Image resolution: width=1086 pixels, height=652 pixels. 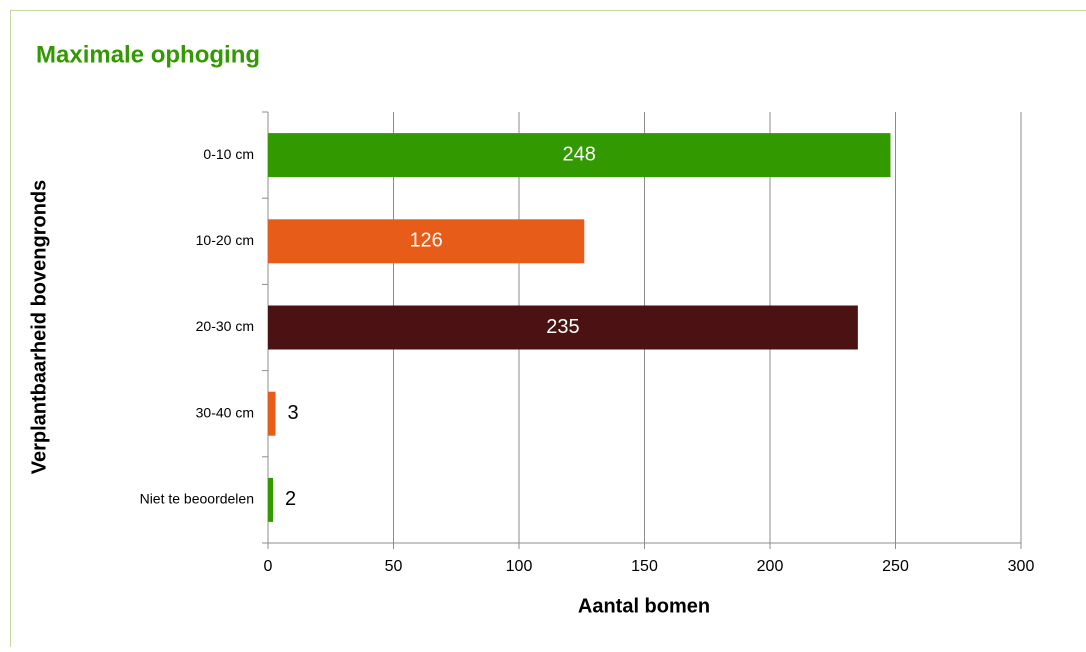 I want to click on data-label: 3, so click(x=293, y=413).